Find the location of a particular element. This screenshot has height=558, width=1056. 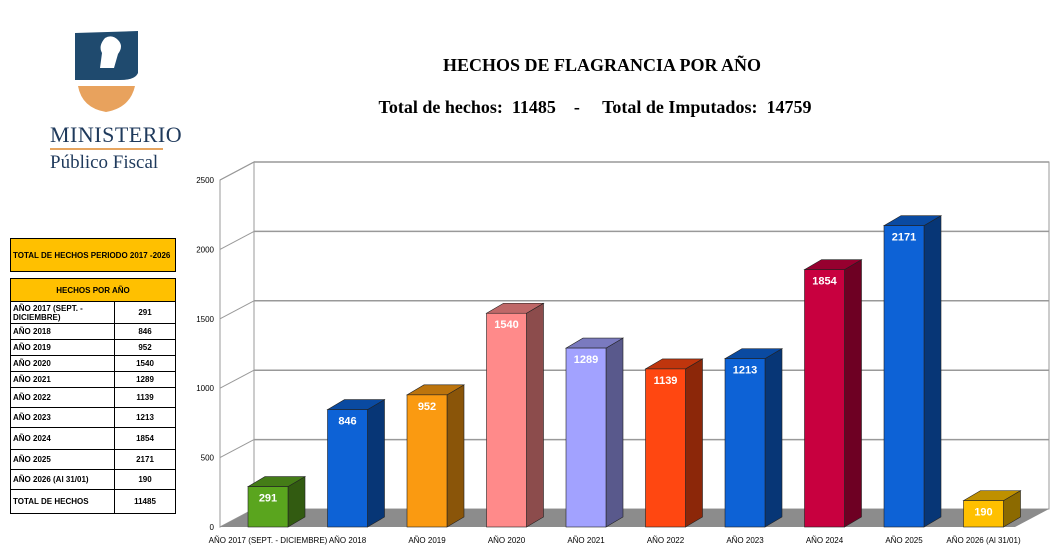

table-row: AÑO 2024 1854 is located at coordinates (93, 438).